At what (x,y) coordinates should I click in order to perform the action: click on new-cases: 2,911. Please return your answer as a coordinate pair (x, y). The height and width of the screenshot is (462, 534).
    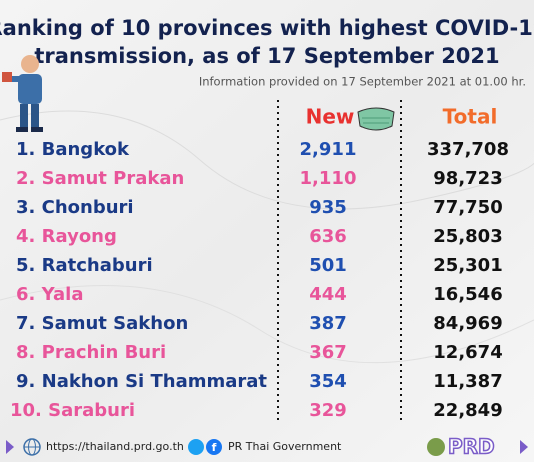
    Looking at the image, I should click on (328, 149).